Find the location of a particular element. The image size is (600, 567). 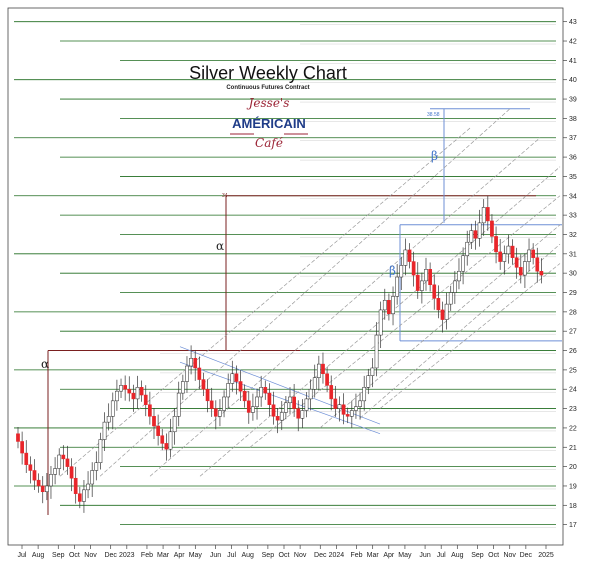

x-tick-label: Dec is located at coordinates (320, 555).